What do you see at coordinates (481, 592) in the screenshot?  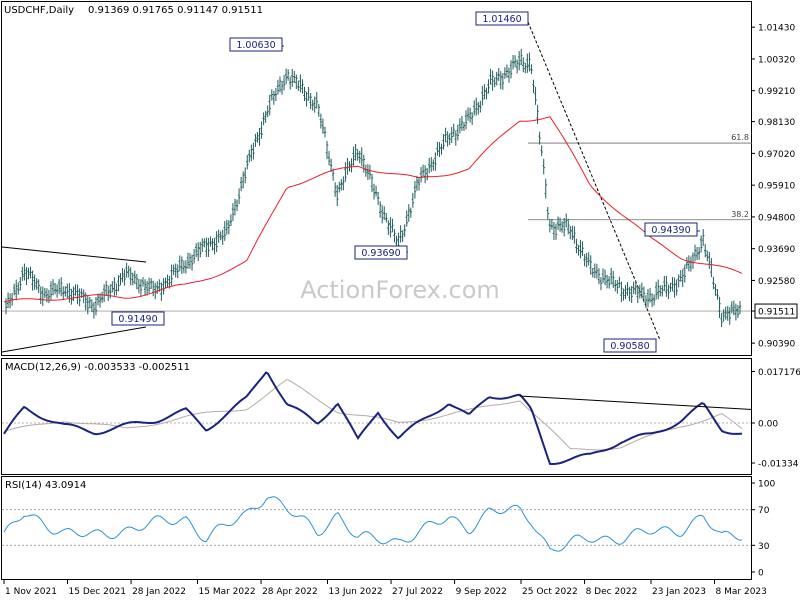 I see `date-axis-label: 9 Sep 2022` at bounding box center [481, 592].